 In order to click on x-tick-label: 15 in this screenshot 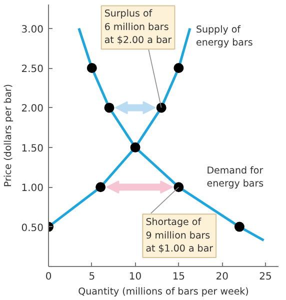, I will do `click(179, 277)`.